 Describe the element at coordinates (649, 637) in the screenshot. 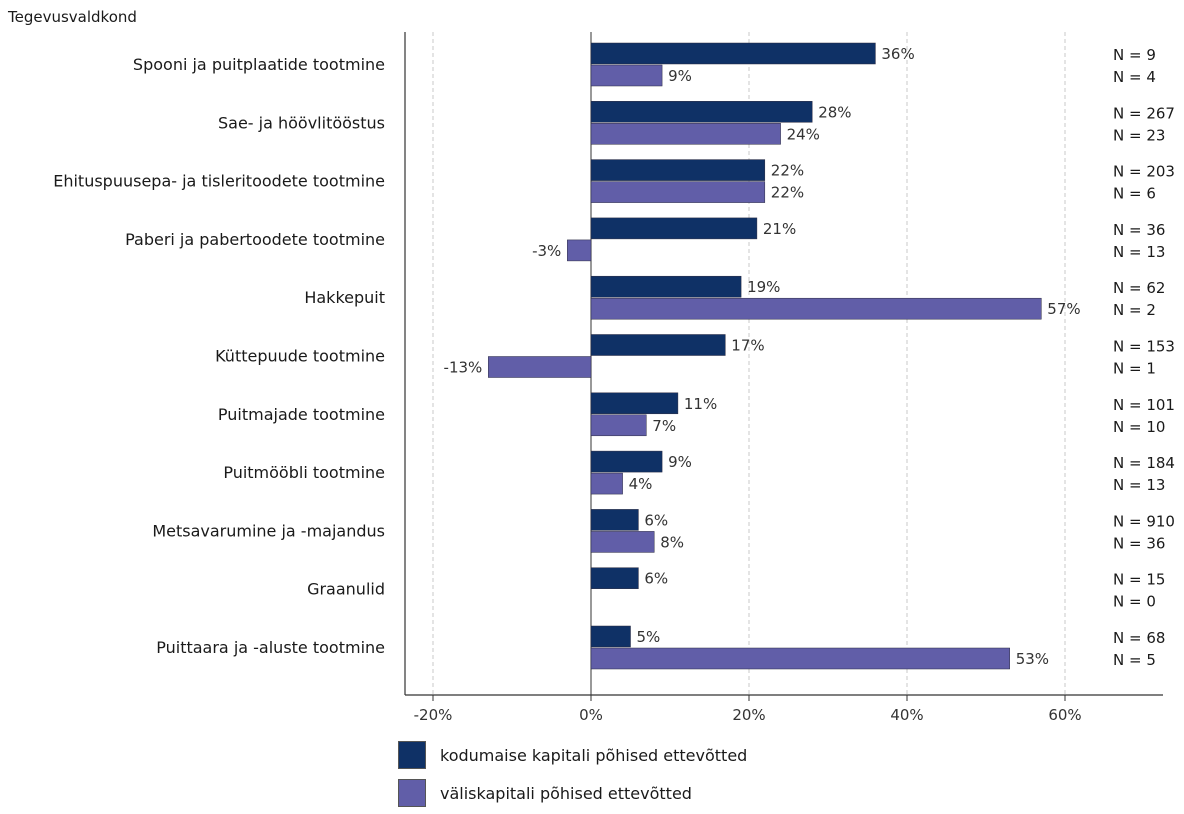

I see `data-label: 5%` at that location.